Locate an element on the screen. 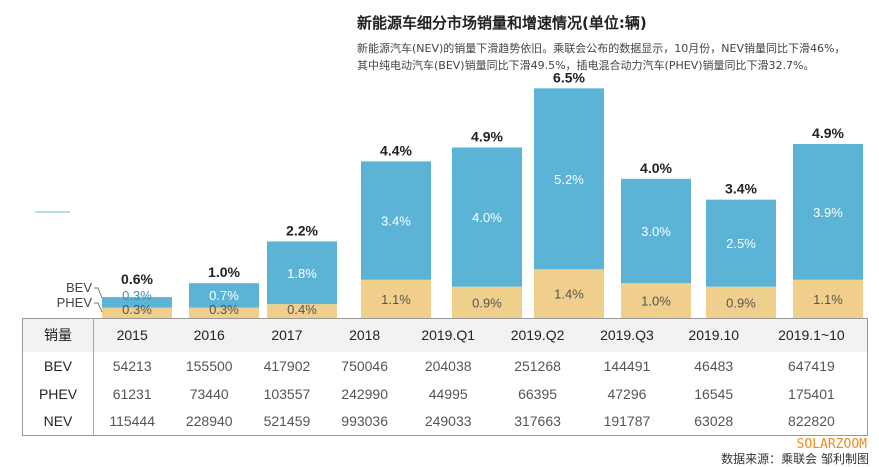  column-header: 2016 is located at coordinates (209, 335).